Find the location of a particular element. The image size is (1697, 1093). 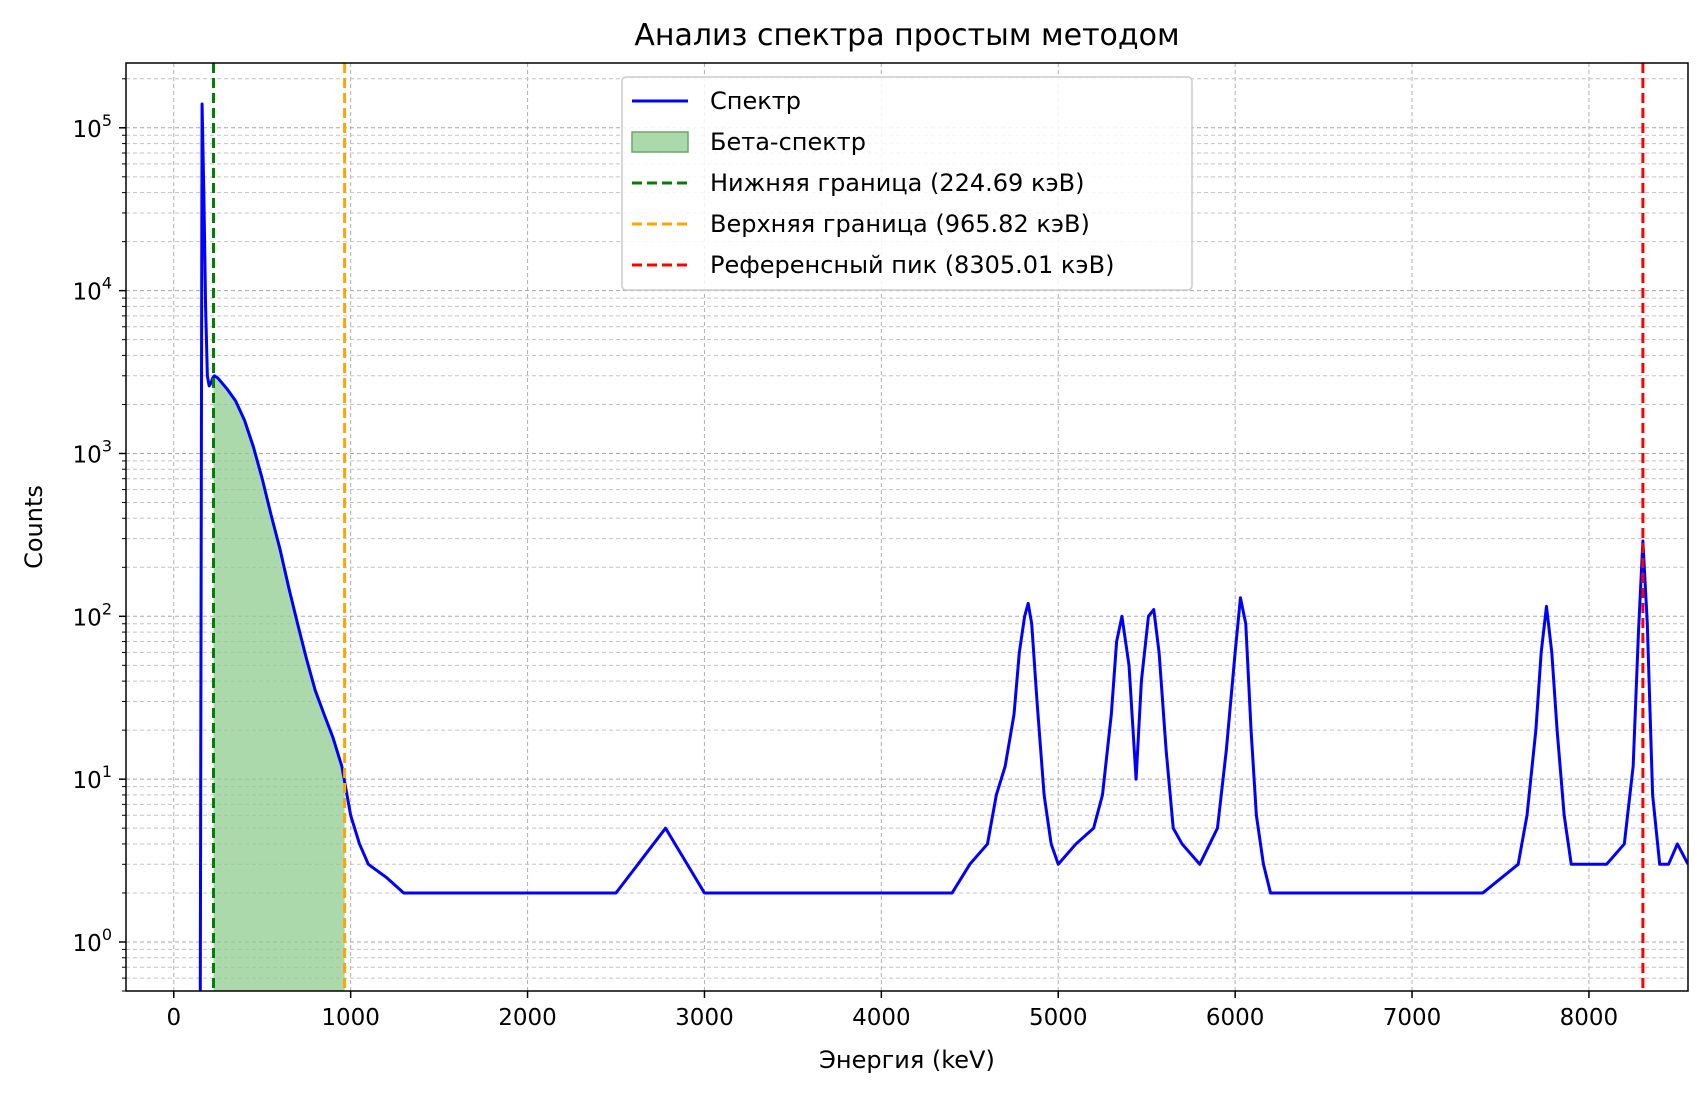

x-tick-label: 7000 is located at coordinates (1412, 1018).